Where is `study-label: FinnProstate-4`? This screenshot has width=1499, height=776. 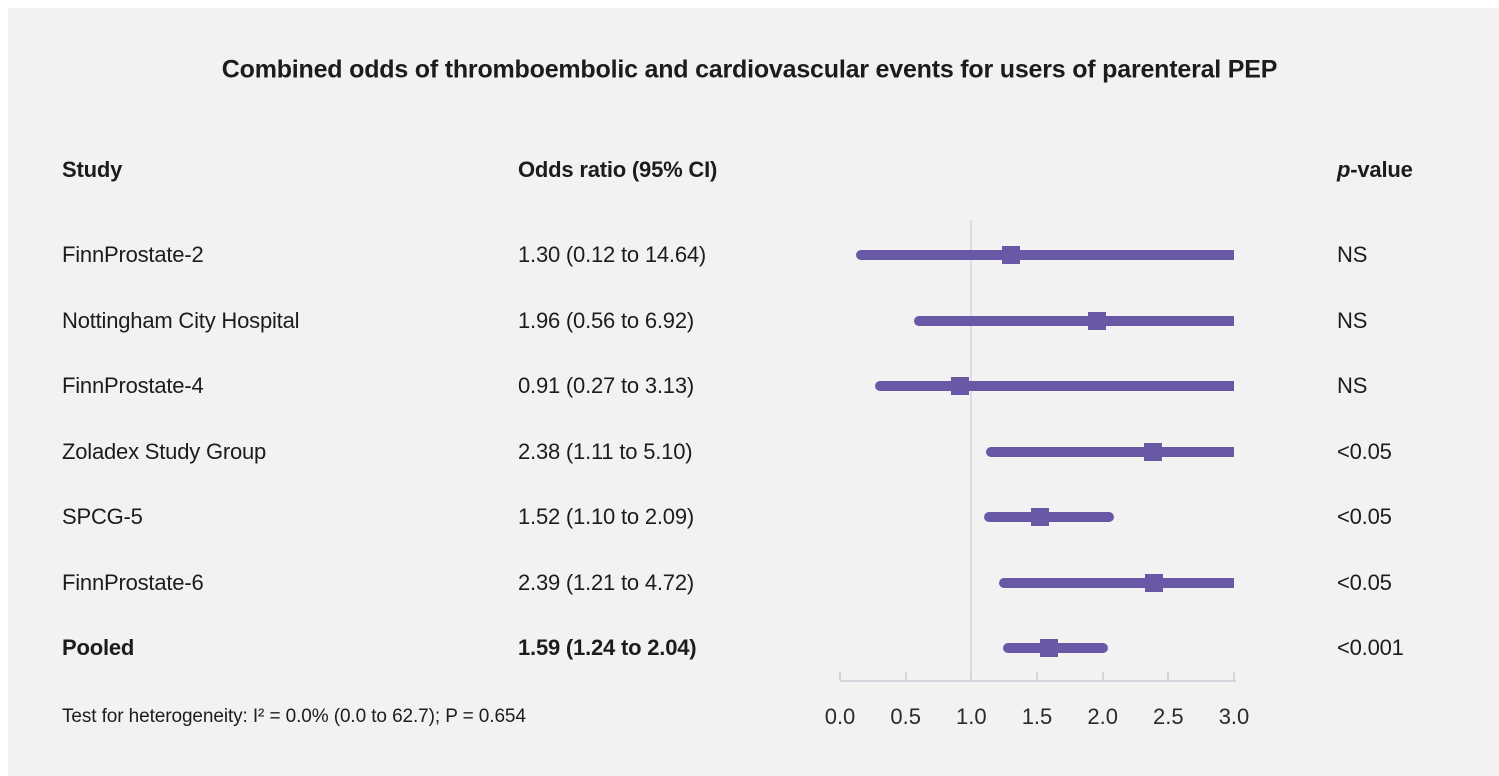 study-label: FinnProstate-4 is located at coordinates (133, 385).